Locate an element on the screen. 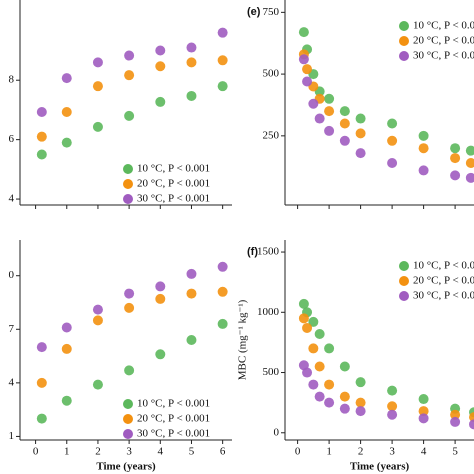 The height and width of the screenshot is (474, 474). y-tick-label: 1 is located at coordinates (12, 436).